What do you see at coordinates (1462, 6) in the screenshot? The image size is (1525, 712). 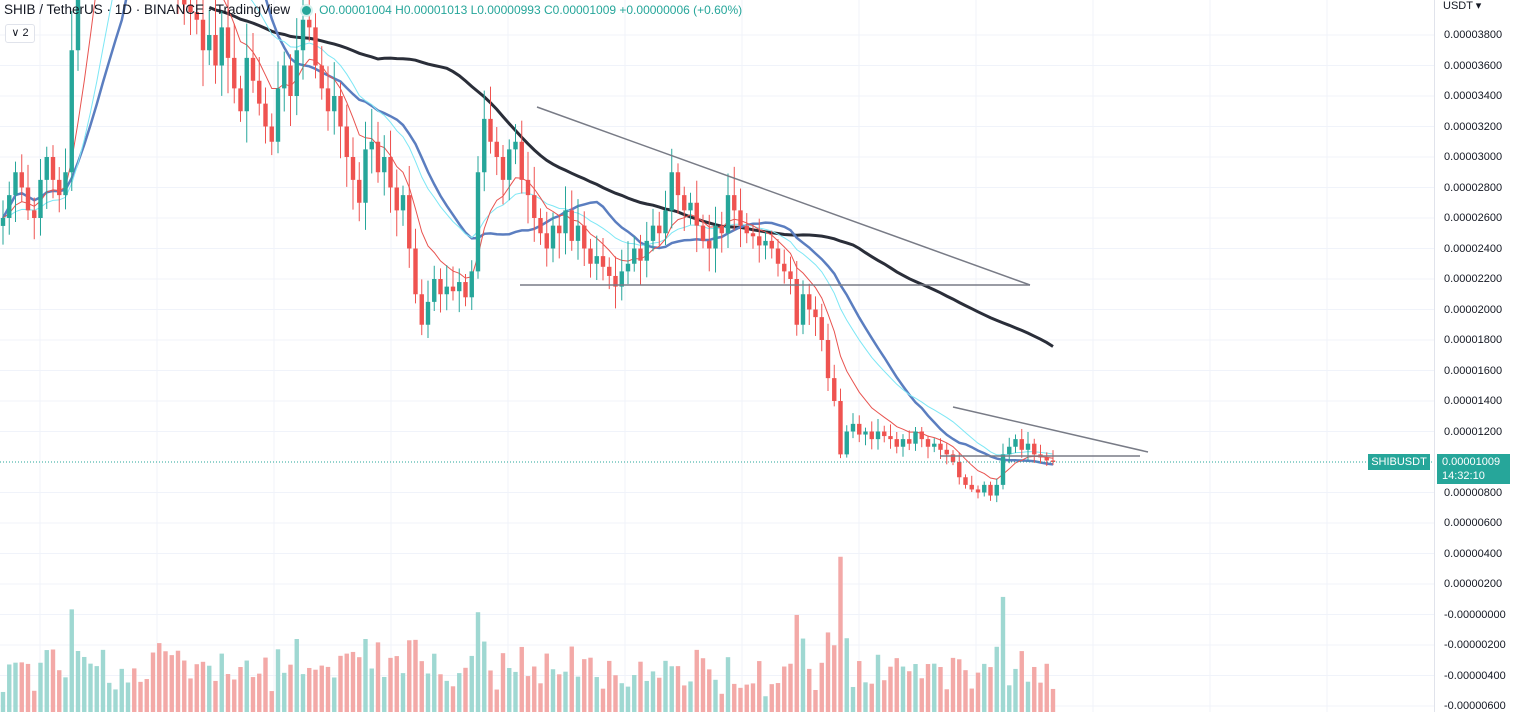 I see `currency-selector: USDT ▾` at bounding box center [1462, 6].